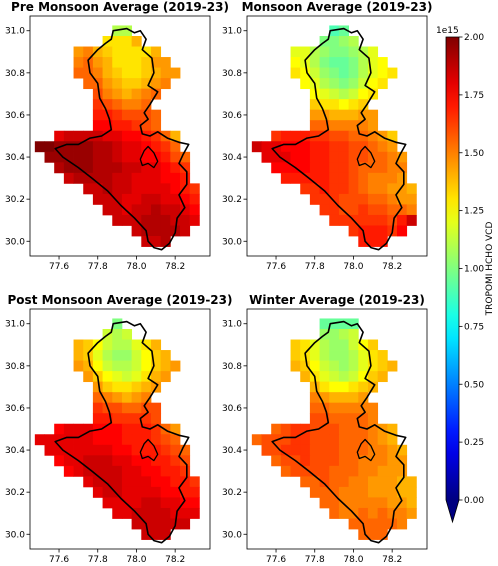  What do you see at coordinates (392, 267) in the screenshot?
I see `x-tick-label: 78.2` at bounding box center [392, 267].